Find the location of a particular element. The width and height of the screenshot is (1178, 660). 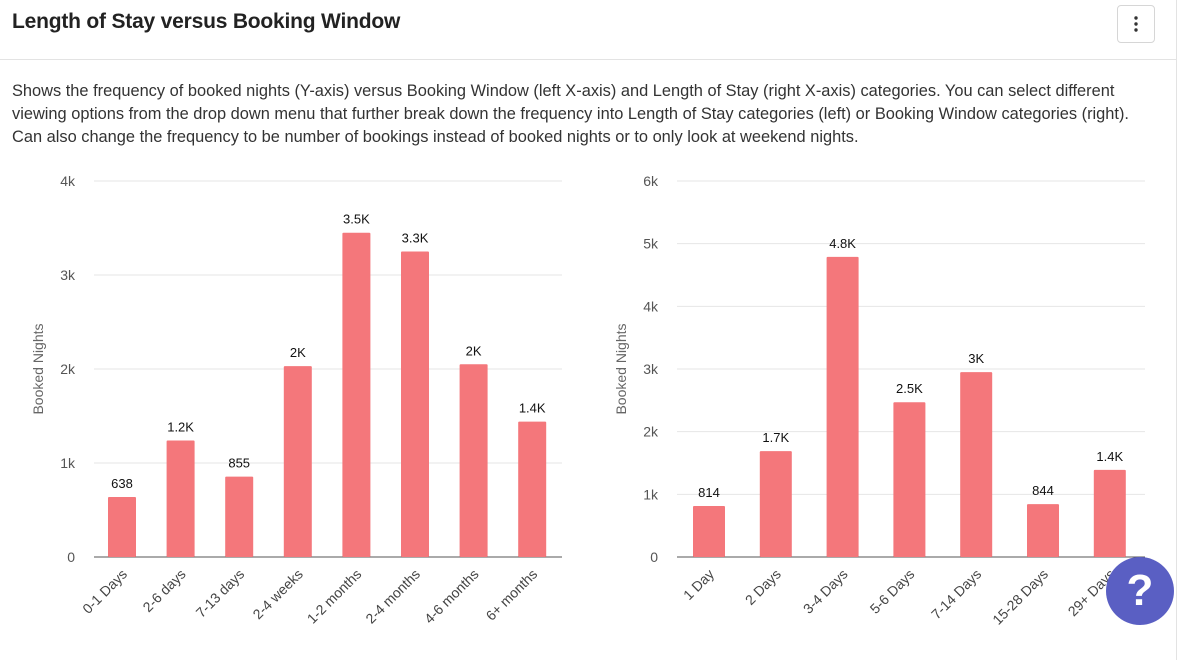

header: Length of Stay versus Booking Window is located at coordinates (588, 30).